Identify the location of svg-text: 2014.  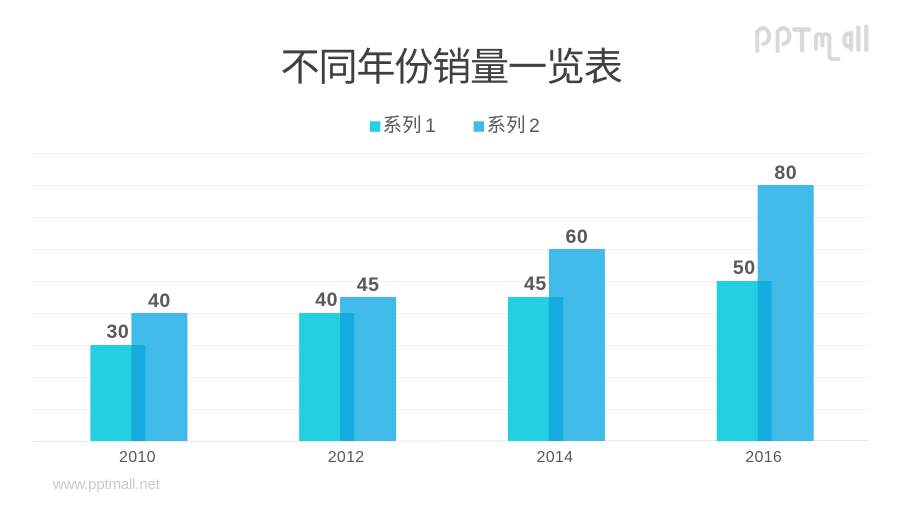
(555, 457).